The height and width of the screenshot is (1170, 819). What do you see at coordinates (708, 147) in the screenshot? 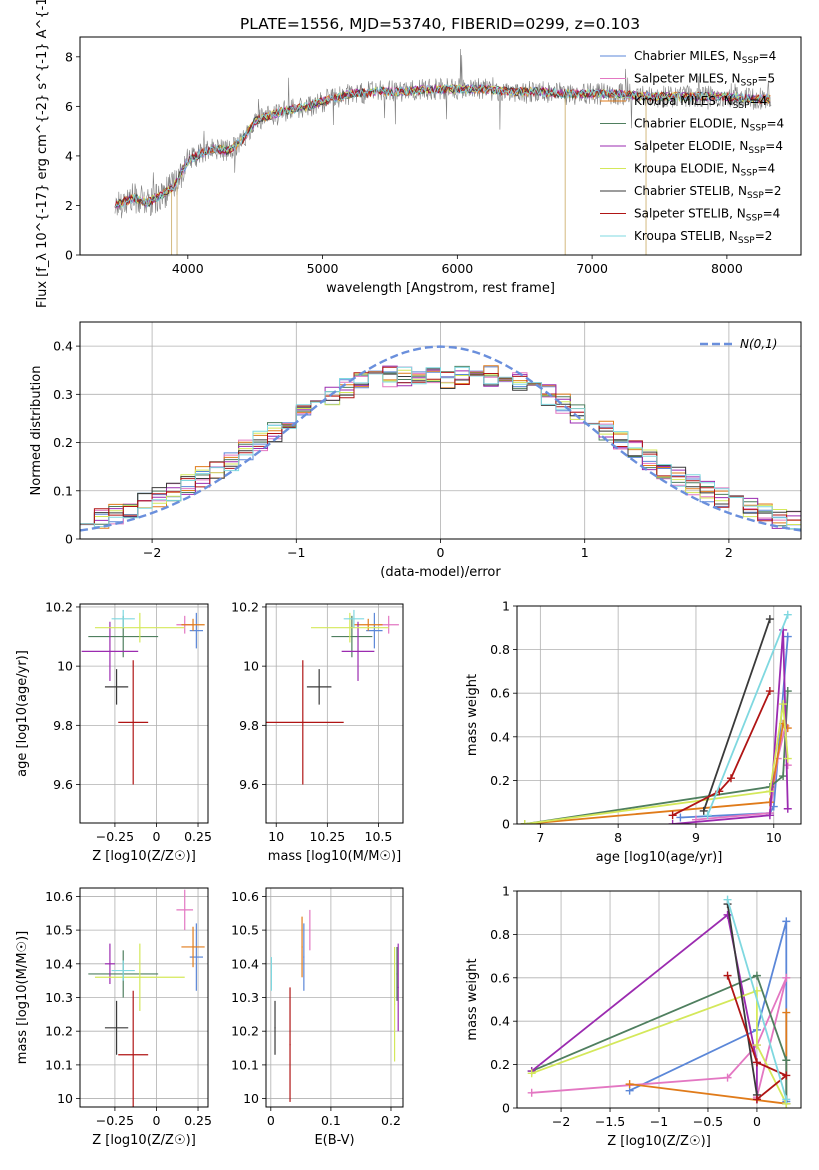
I see `legend-entry: Salpeter ELODIE, NSSP=4` at bounding box center [708, 147].